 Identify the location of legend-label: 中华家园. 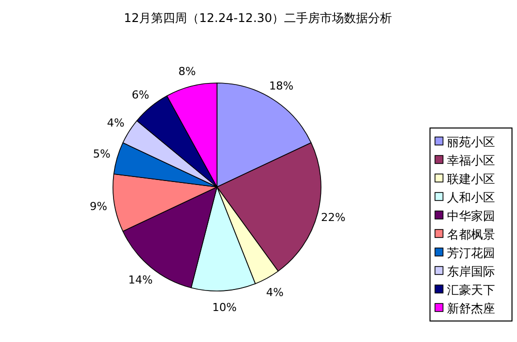
(471, 216).